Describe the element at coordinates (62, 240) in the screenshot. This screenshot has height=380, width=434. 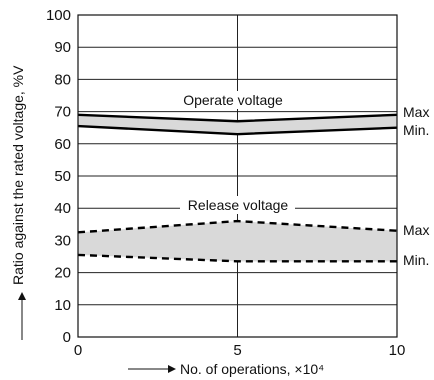
I see `y-tick-label: 30` at that location.